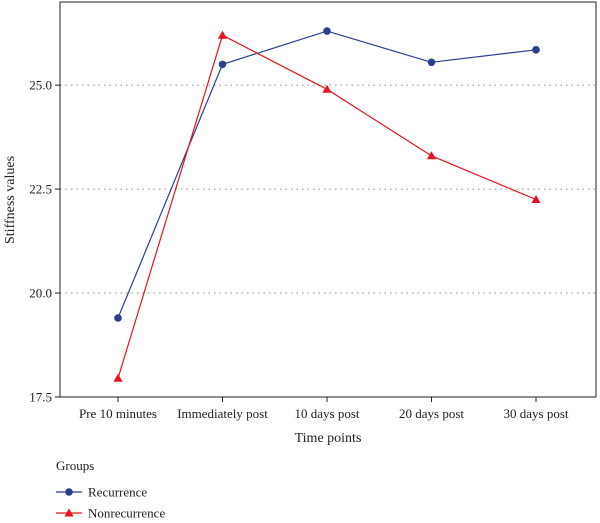 This screenshot has width=600, height=523. I want to click on legend-entries: Recurrence Nonrecurrence, so click(110, 503).